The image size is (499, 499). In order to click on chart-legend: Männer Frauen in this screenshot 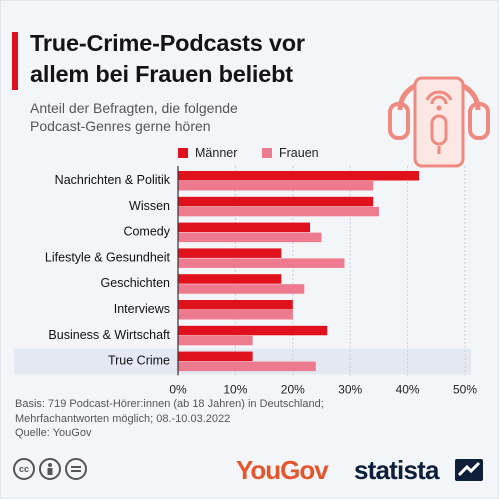, I will do `click(249, 155)`.